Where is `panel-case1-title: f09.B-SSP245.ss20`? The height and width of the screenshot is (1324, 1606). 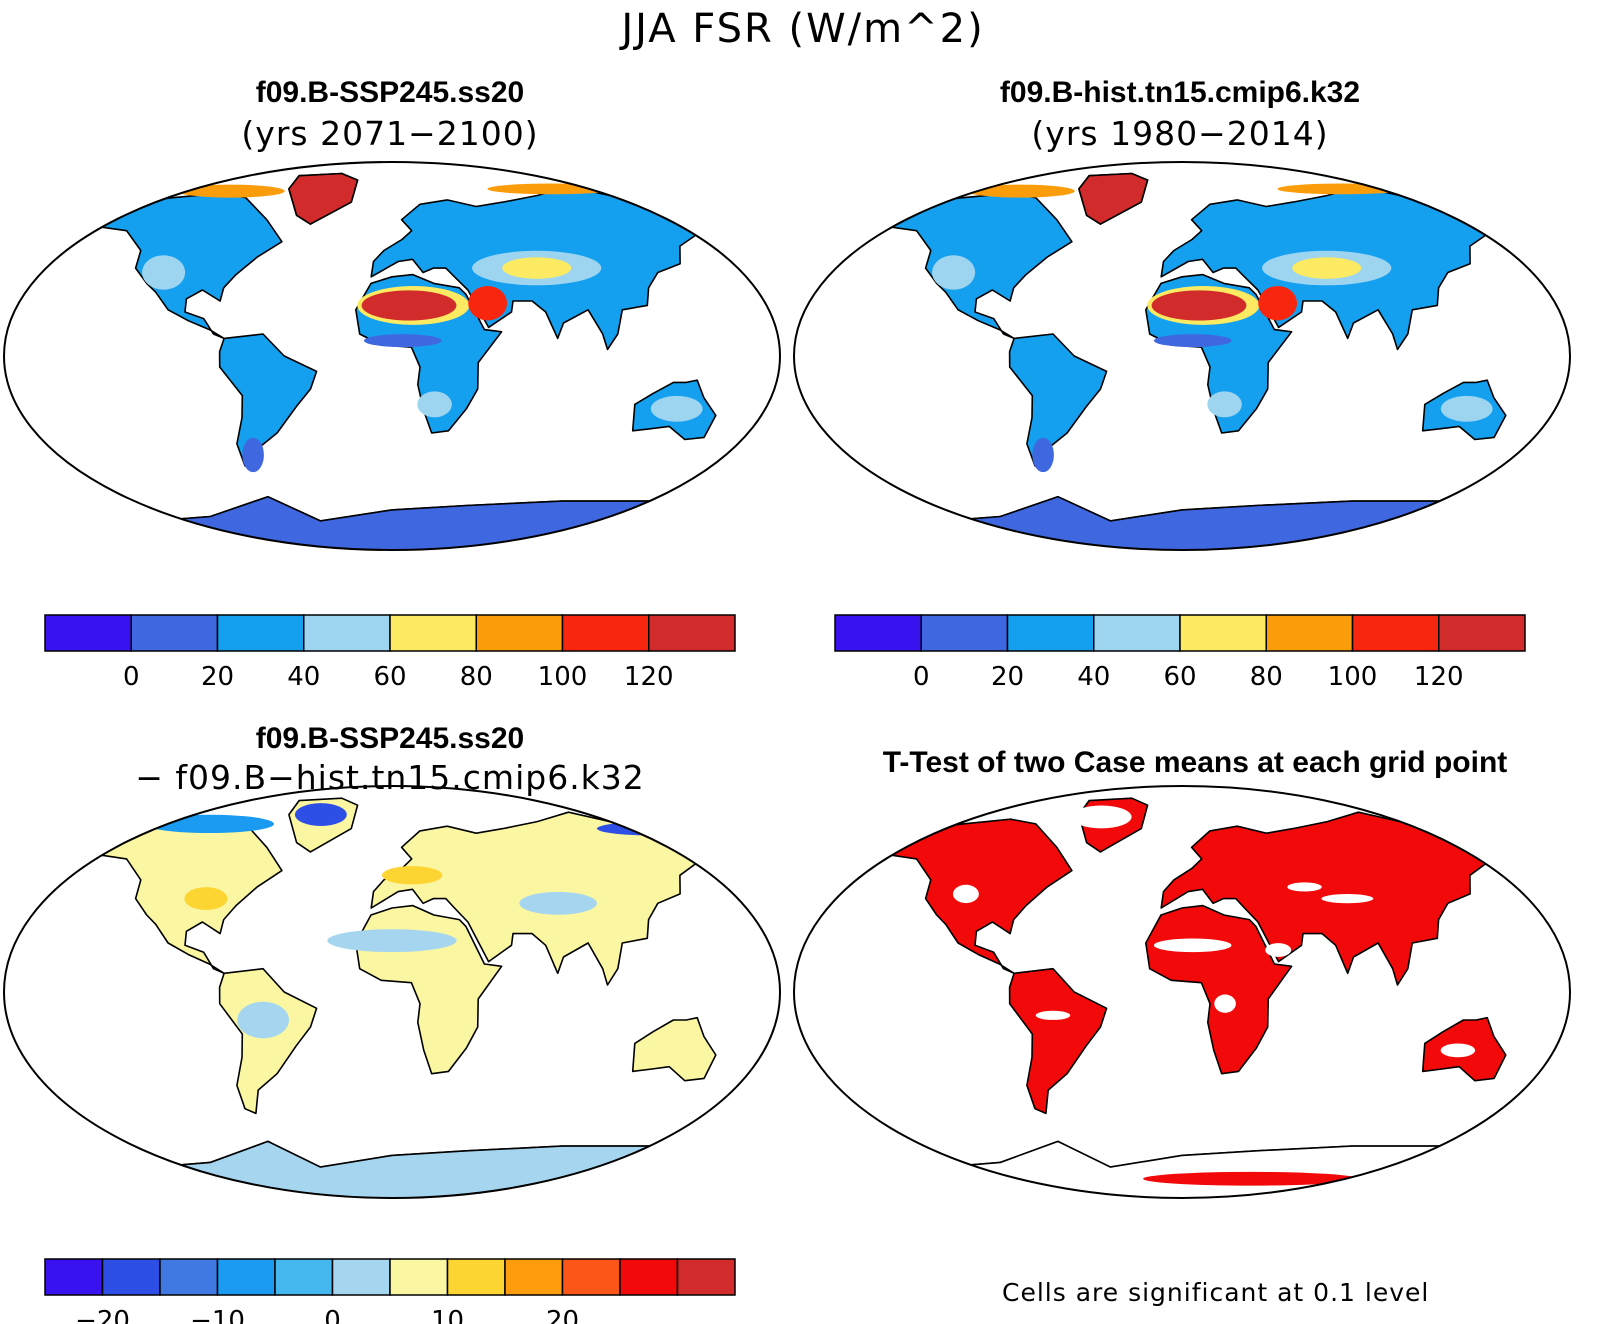
panel-case1-title: f09.B-SSP245.ss20 is located at coordinates (390, 92).